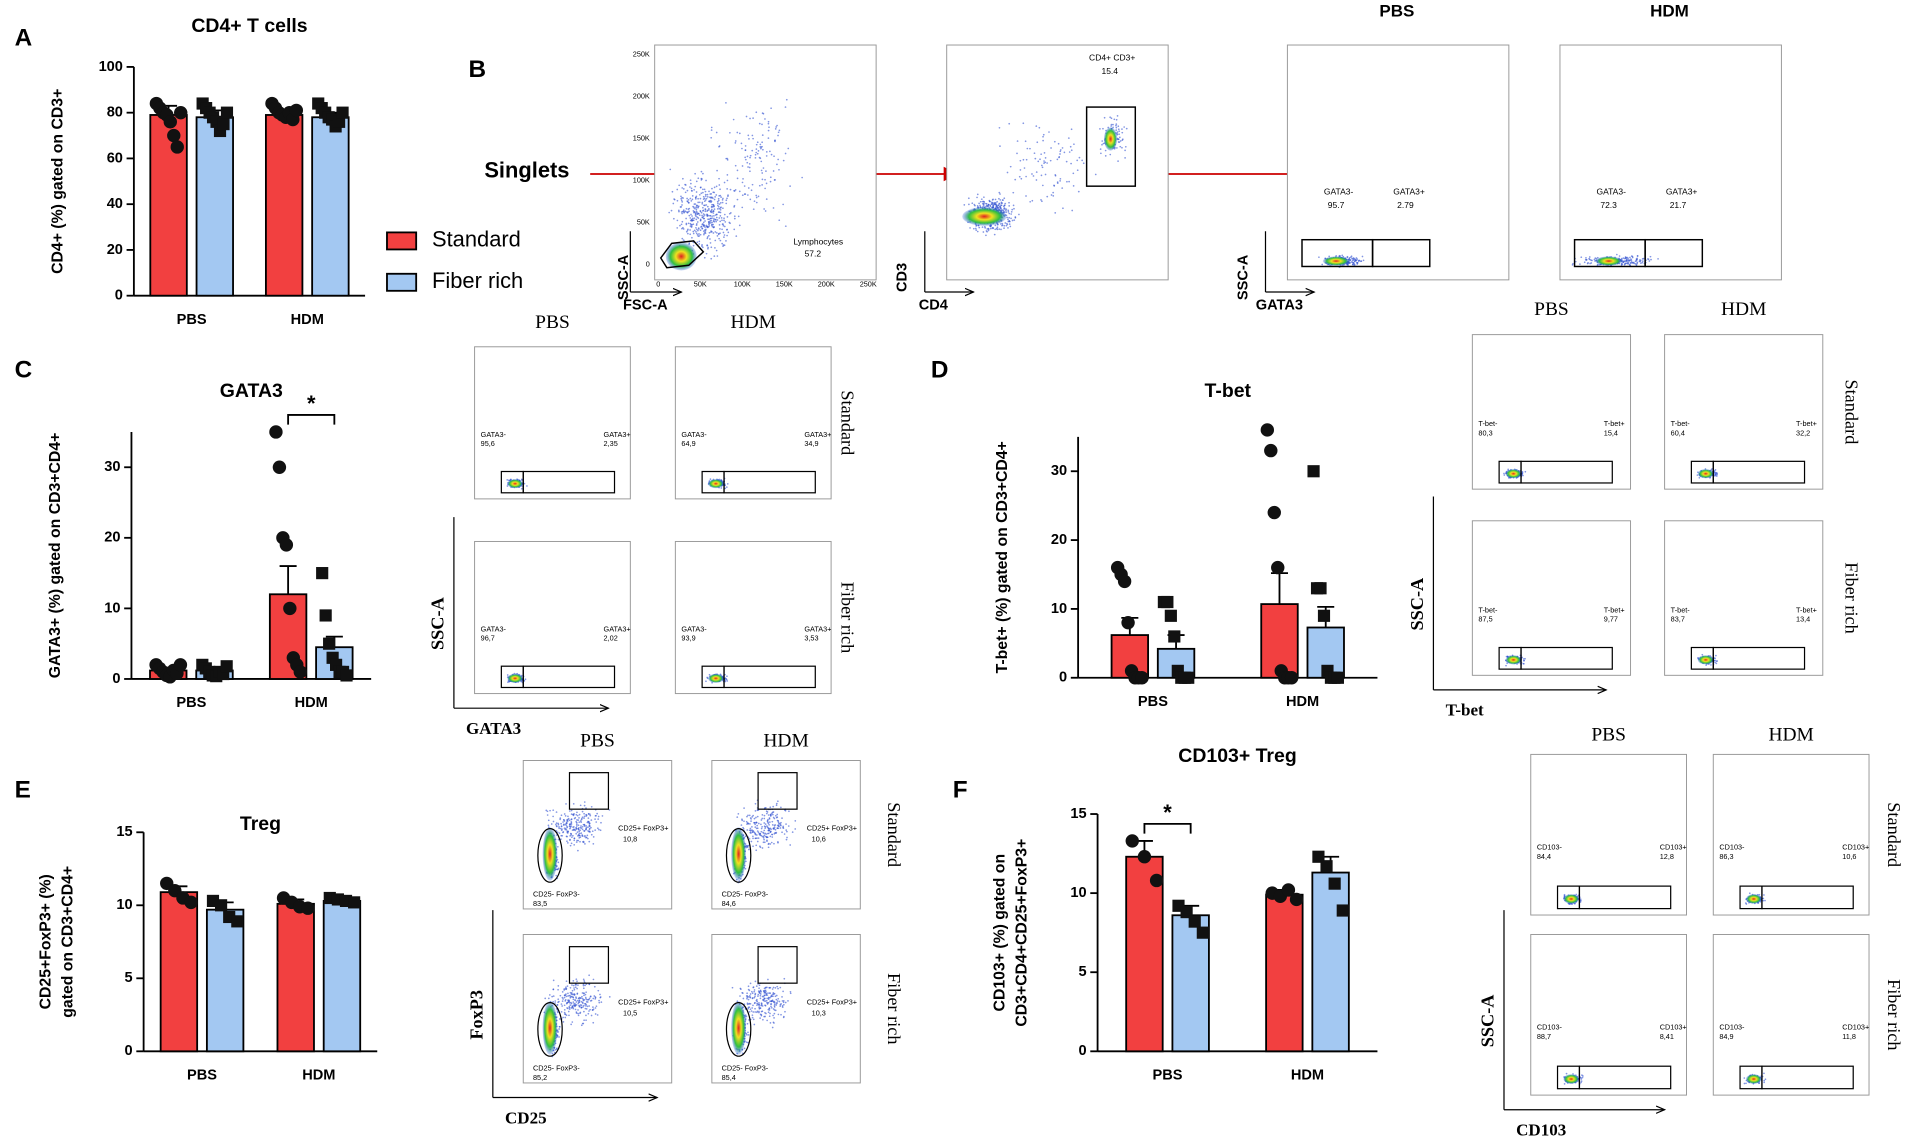 The height and width of the screenshot is (1145, 1908). Describe the element at coordinates (1611, 432) in the screenshot. I see `flow-text: 15,4` at that location.